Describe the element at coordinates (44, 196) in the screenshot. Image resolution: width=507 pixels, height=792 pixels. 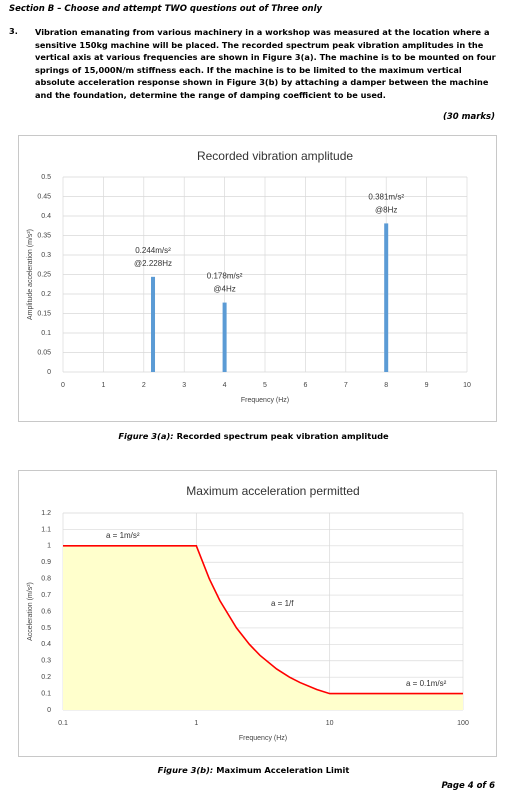
I see `y-tick-label: 0.45` at that location.